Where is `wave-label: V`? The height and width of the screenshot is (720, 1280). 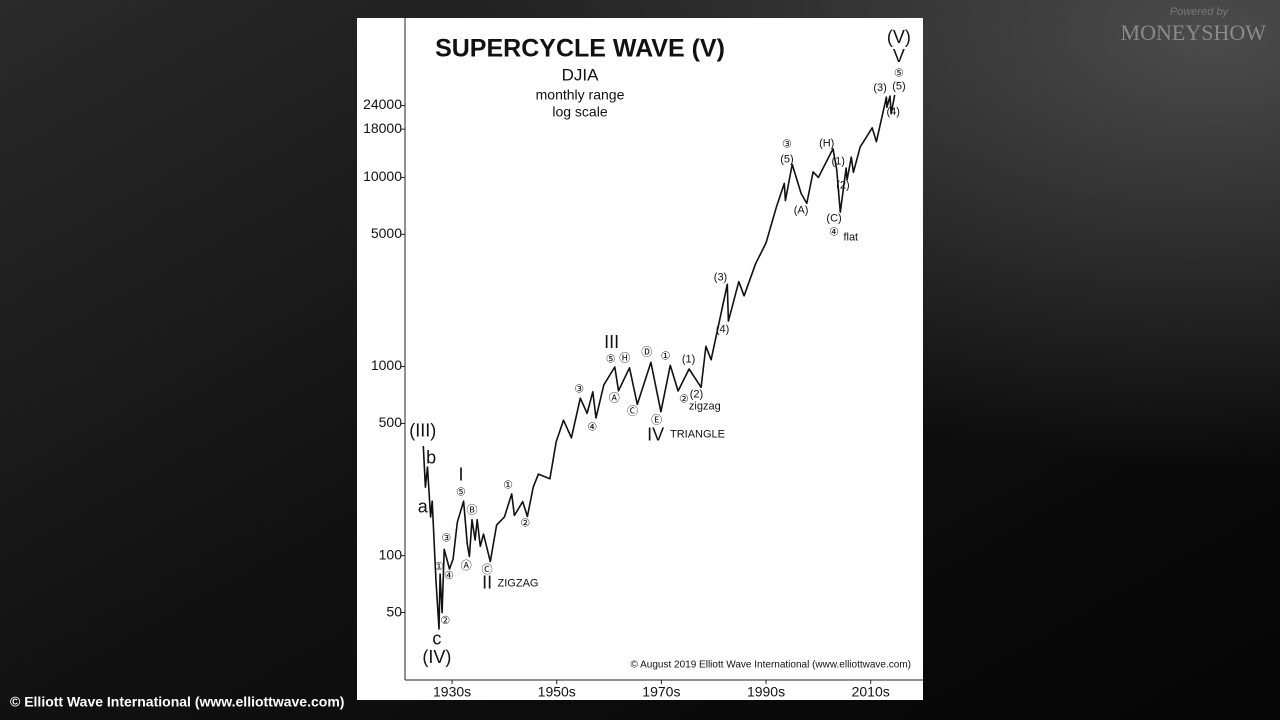
wave-label: V is located at coordinates (899, 56).